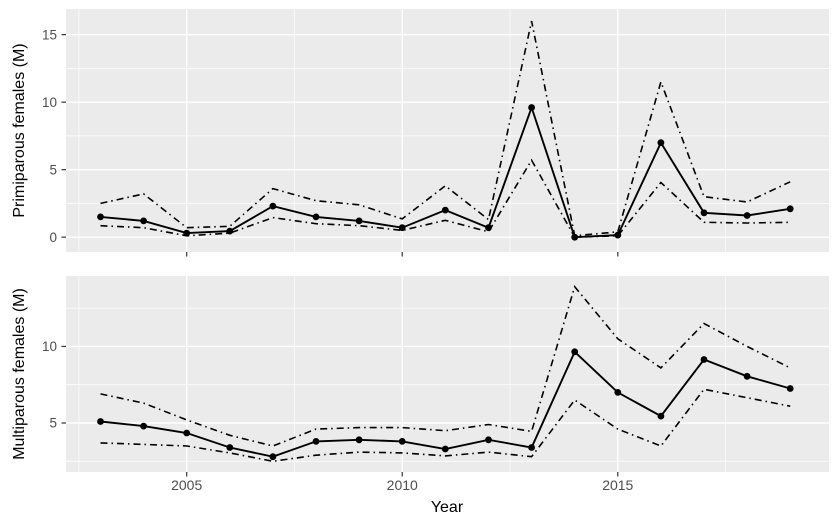 The image size is (836, 531). Describe the element at coordinates (186, 485) in the screenshot. I see `x-tick-label: 2005` at that location.